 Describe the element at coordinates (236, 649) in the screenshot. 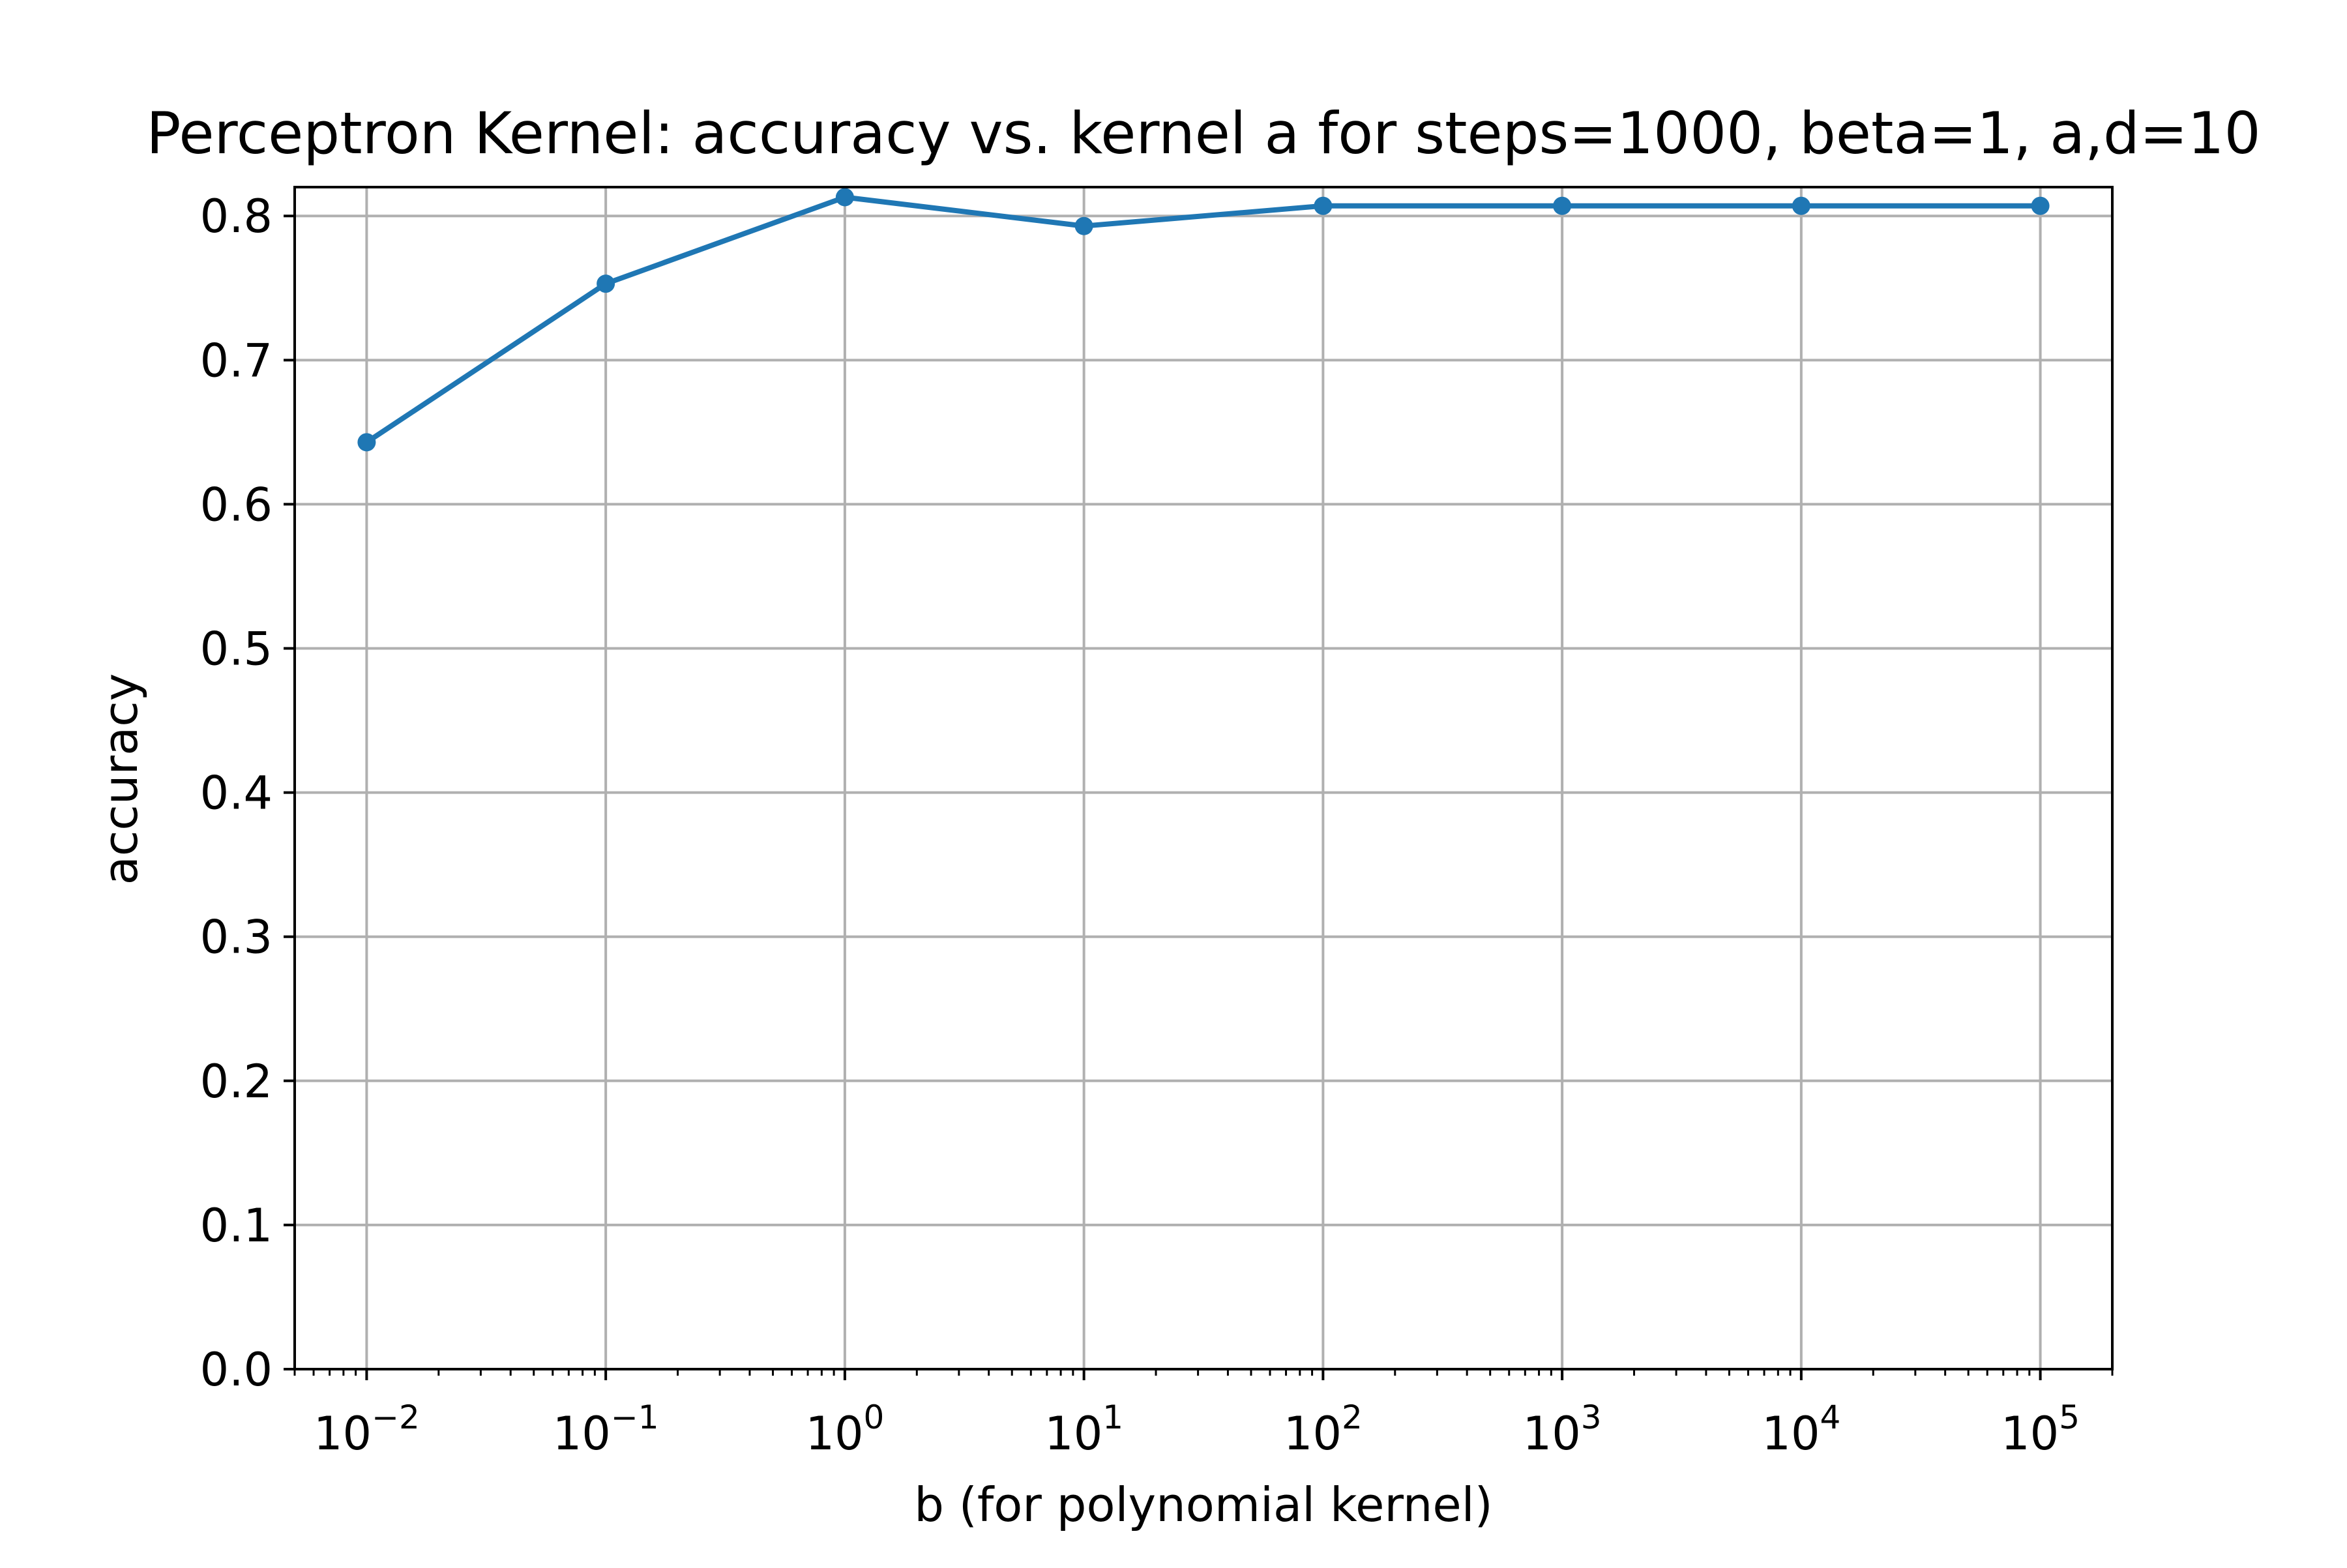

I see `y-tick-label: 0.5` at that location.